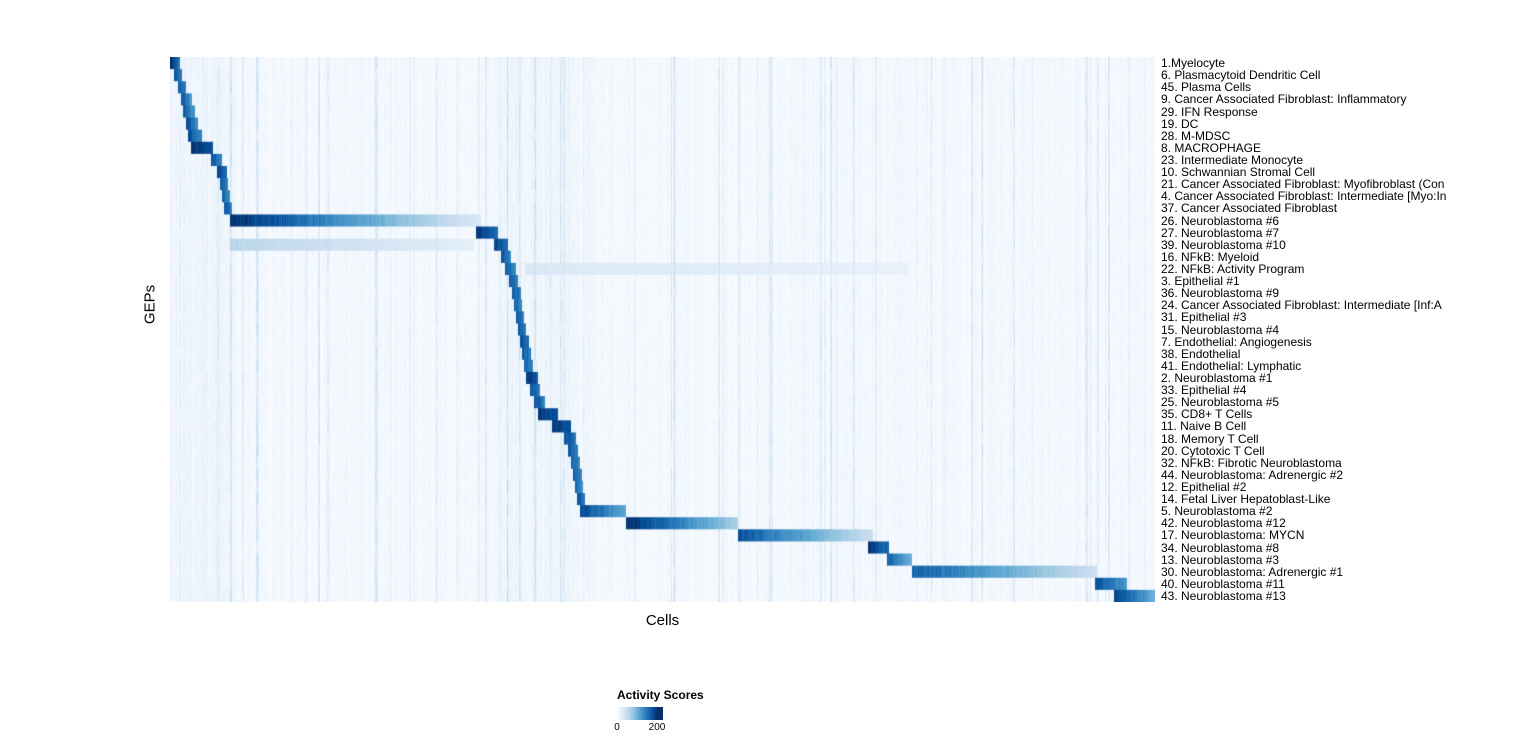  What do you see at coordinates (1210, 438) in the screenshot?
I see `row-label: 18. Memory T Cell` at bounding box center [1210, 438].